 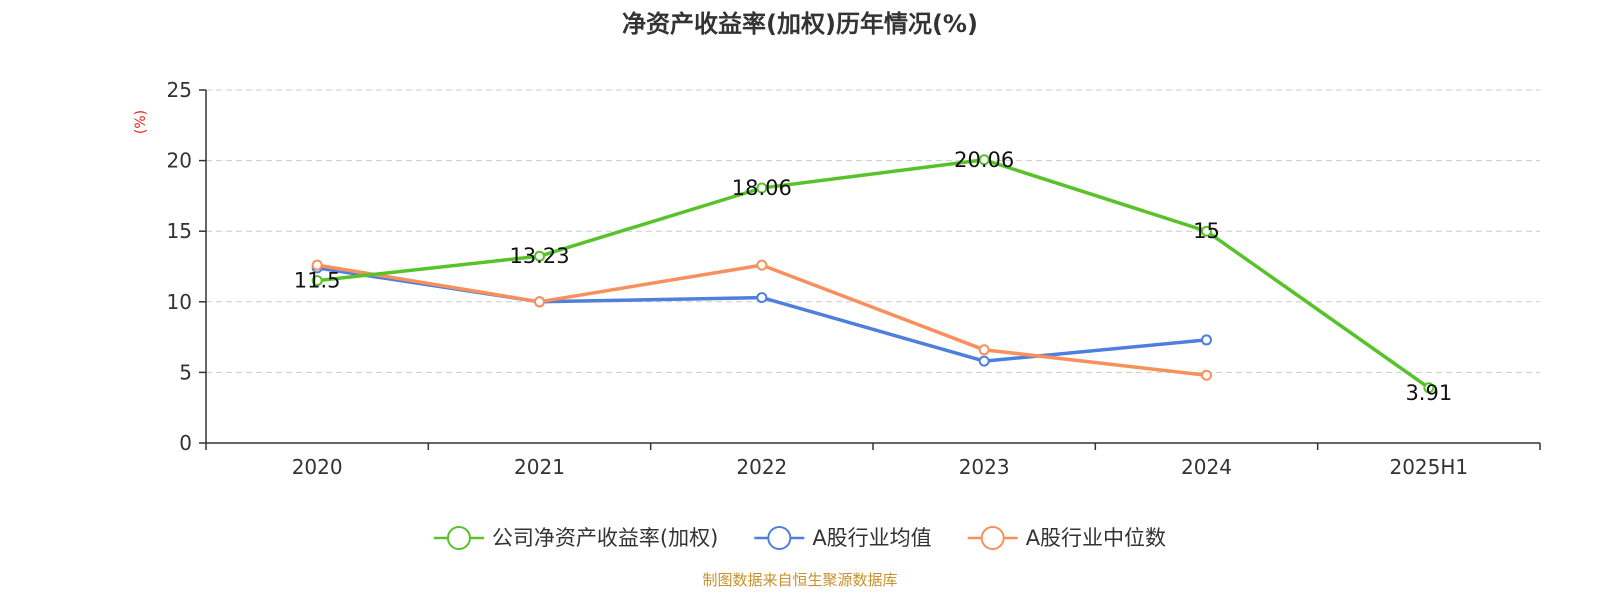 What do you see at coordinates (185, 372) in the screenshot?
I see `y-tick-label: 5` at bounding box center [185, 372].